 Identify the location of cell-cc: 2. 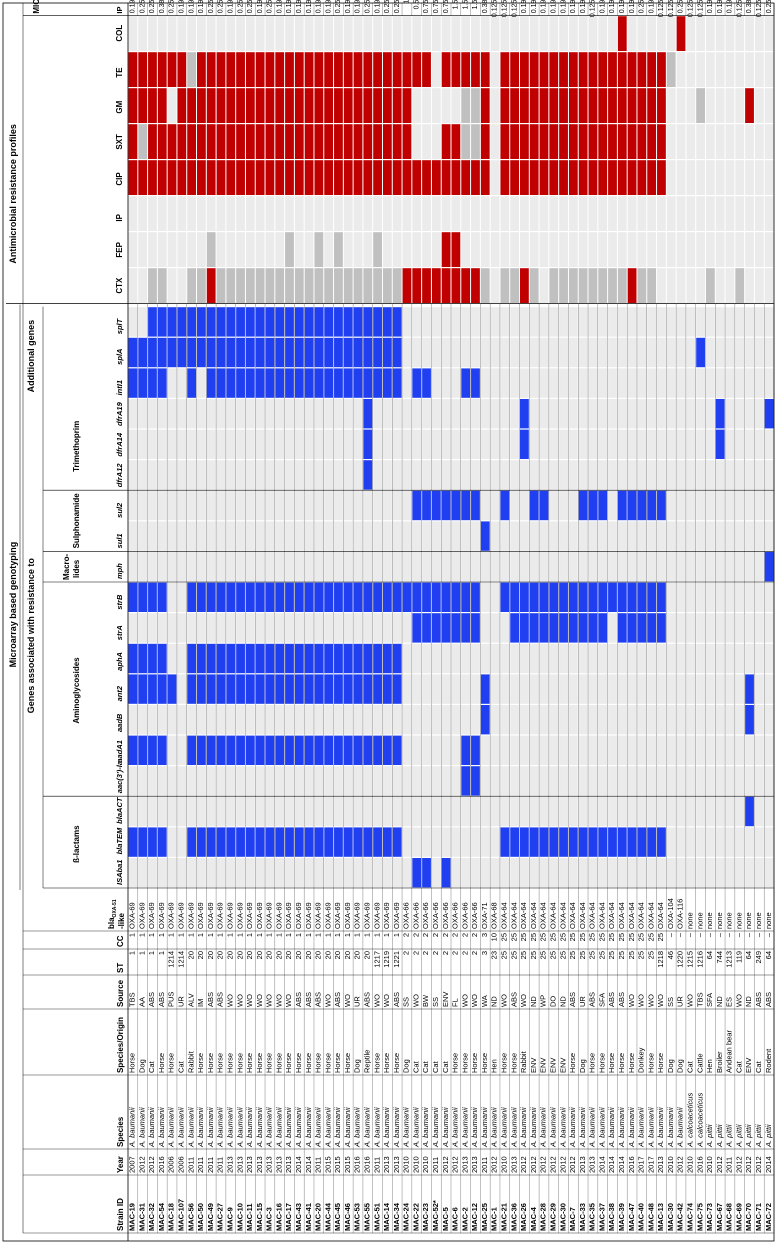
(455, 935).